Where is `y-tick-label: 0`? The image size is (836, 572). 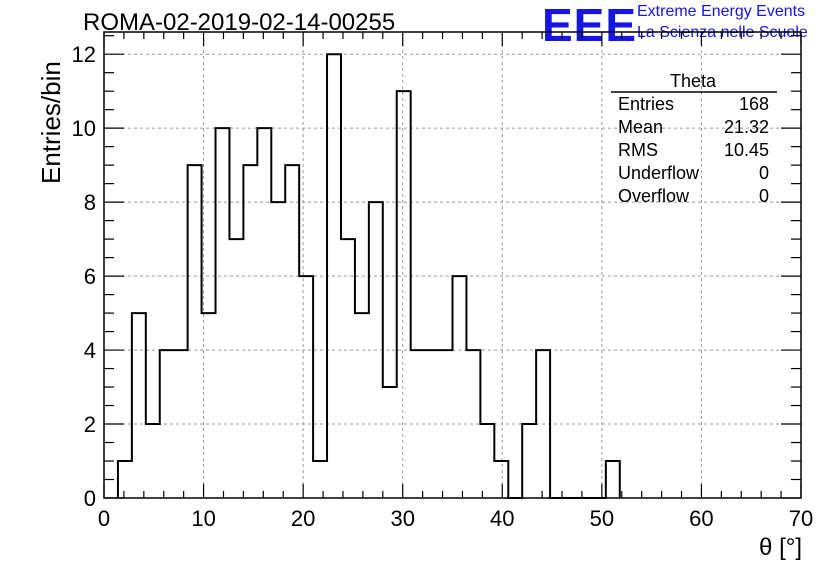
y-tick-label: 0 is located at coordinates (90, 498).